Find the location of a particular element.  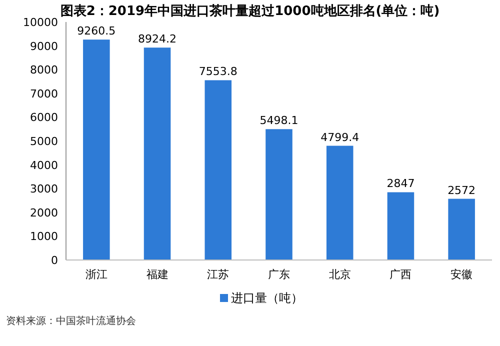

y-tick-label: 3000 is located at coordinates (44, 189).